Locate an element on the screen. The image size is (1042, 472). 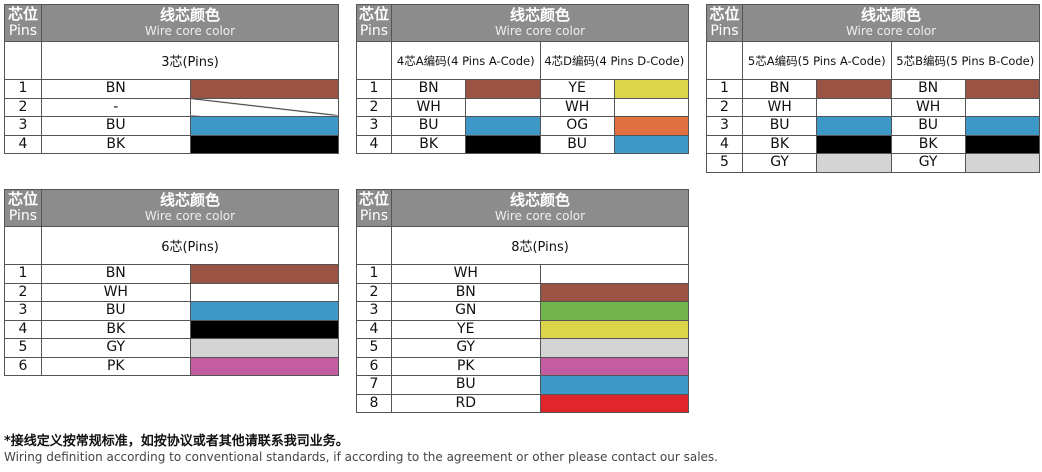
color-swatch-gn is located at coordinates (614, 311).